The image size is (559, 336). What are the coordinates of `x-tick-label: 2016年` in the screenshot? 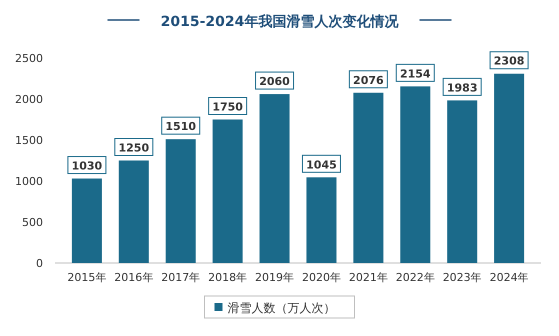 It's located at (134, 277).